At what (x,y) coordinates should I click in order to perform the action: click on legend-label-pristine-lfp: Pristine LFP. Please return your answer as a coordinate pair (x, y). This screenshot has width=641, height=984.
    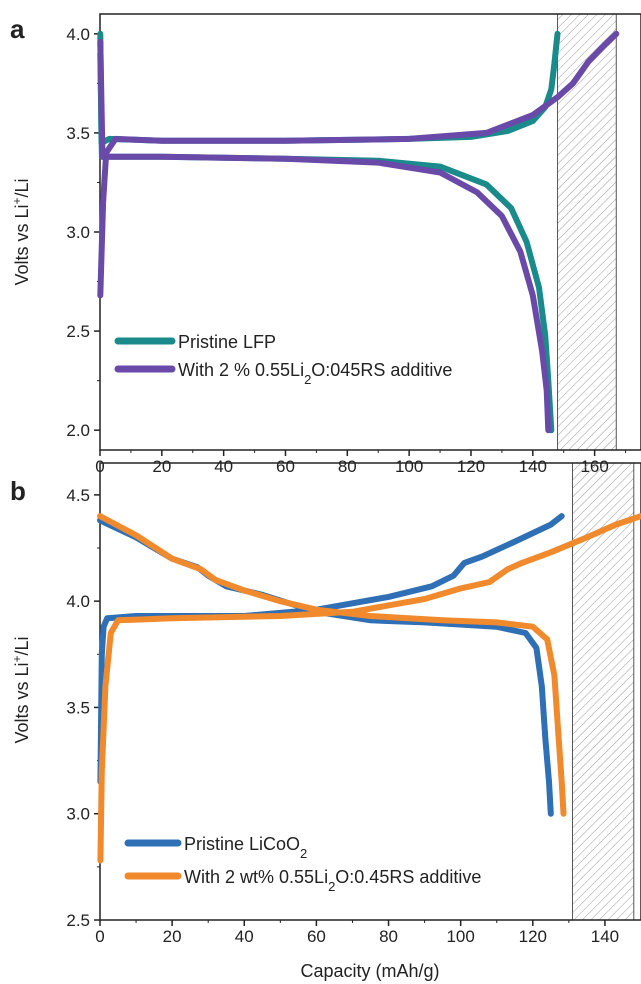
    Looking at the image, I should click on (227, 342).